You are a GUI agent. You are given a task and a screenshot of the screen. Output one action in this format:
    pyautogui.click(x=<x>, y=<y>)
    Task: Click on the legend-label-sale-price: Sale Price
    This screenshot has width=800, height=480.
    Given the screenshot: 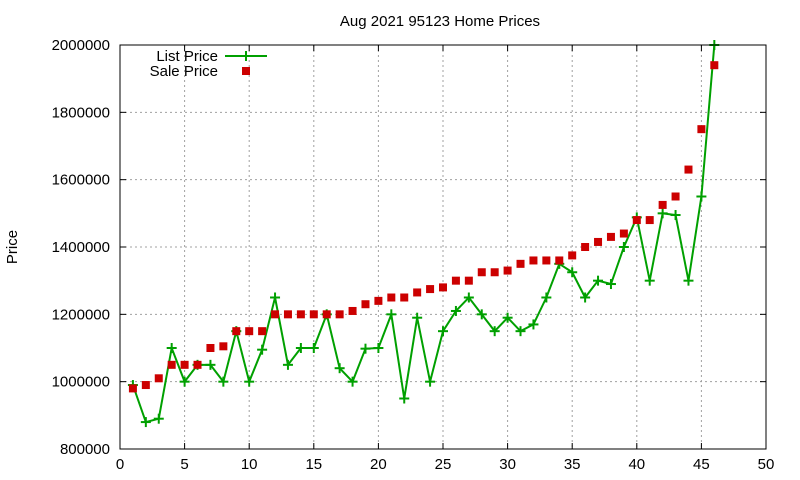 What is the action you would take?
    pyautogui.click(x=184, y=71)
    